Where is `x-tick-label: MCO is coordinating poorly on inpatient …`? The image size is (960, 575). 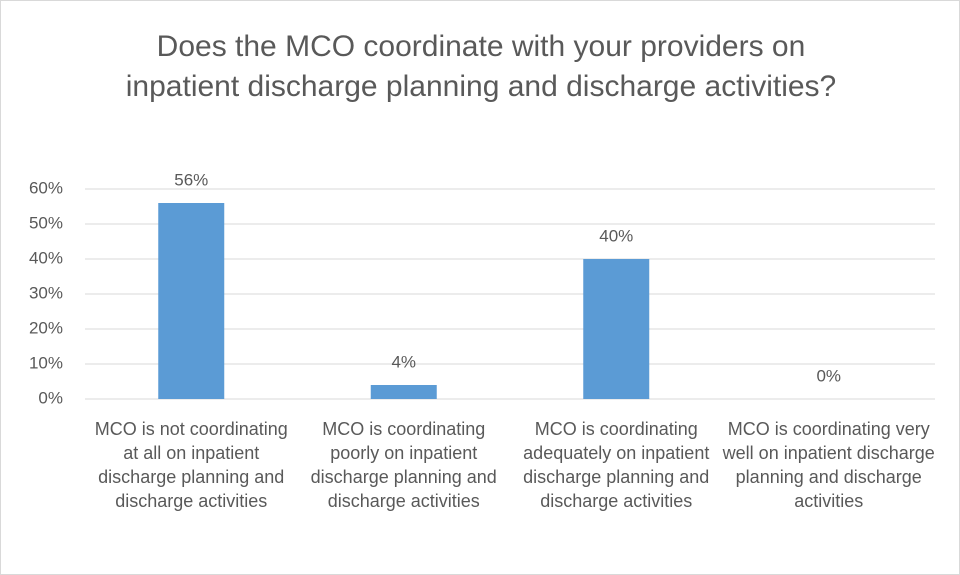 x-tick-label: MCO is coordinating poorly on inpatient … is located at coordinates (403, 465).